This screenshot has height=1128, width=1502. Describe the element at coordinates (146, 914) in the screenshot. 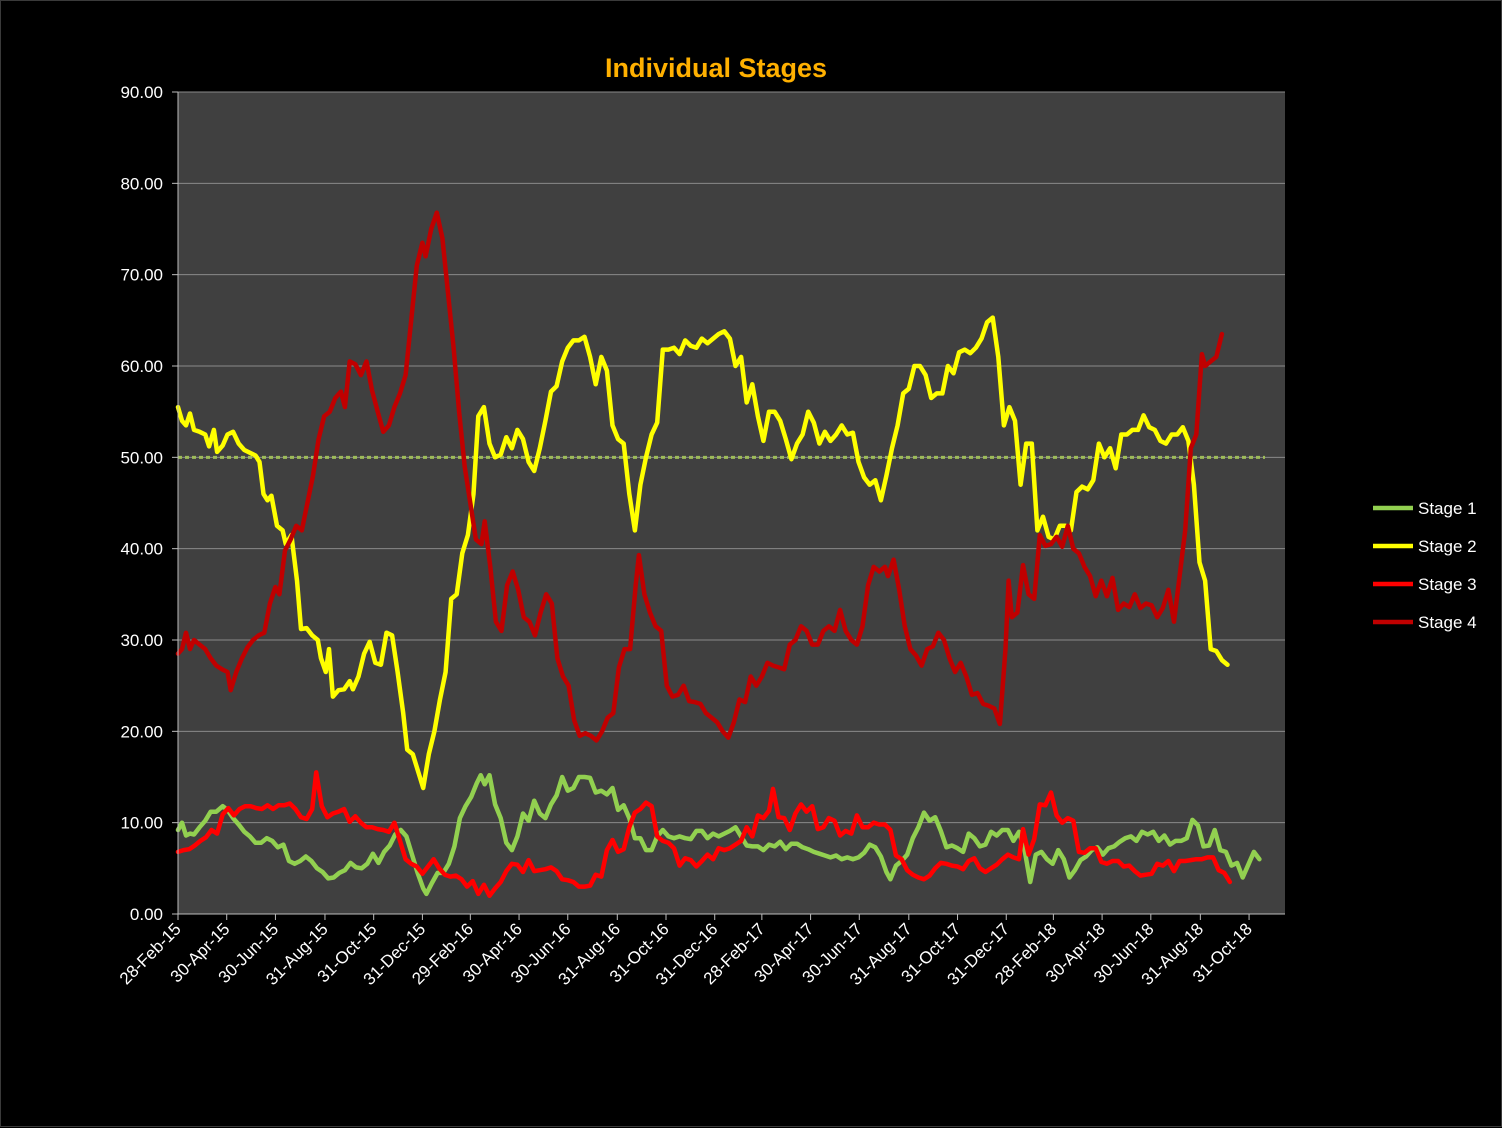

I see `y-tick-label: 0.00` at that location.